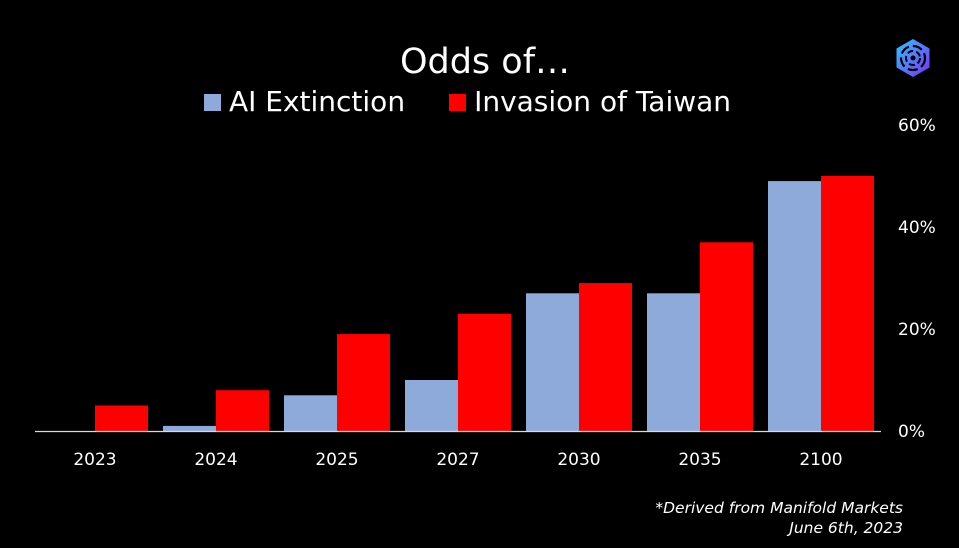  I want to click on bar-invasion-of-taiwan-2023, so click(121, 418).